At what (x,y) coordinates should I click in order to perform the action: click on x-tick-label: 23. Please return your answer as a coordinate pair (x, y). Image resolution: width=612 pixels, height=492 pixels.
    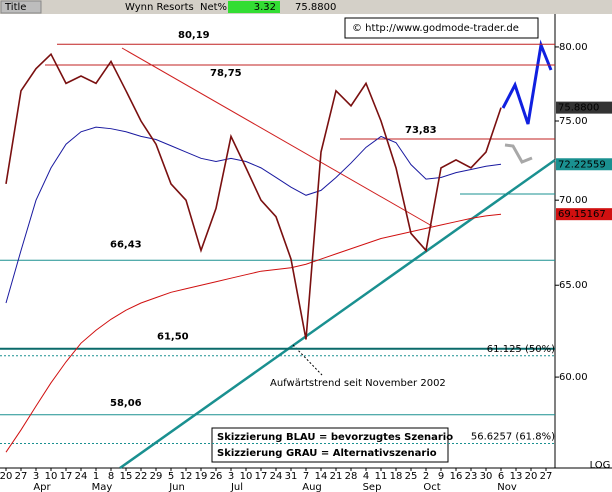
    Looking at the image, I should click on (471, 476).